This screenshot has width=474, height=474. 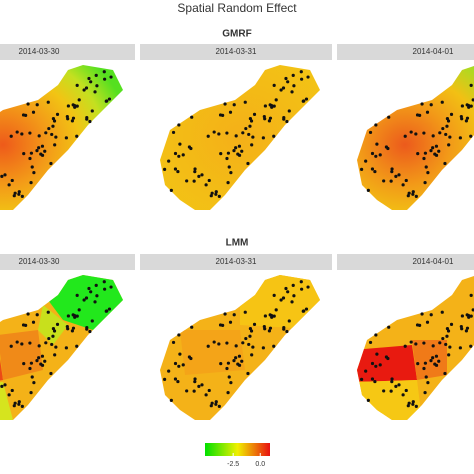 What do you see at coordinates (260, 464) in the screenshot?
I see `colorbar-label: 0.0` at bounding box center [260, 464].